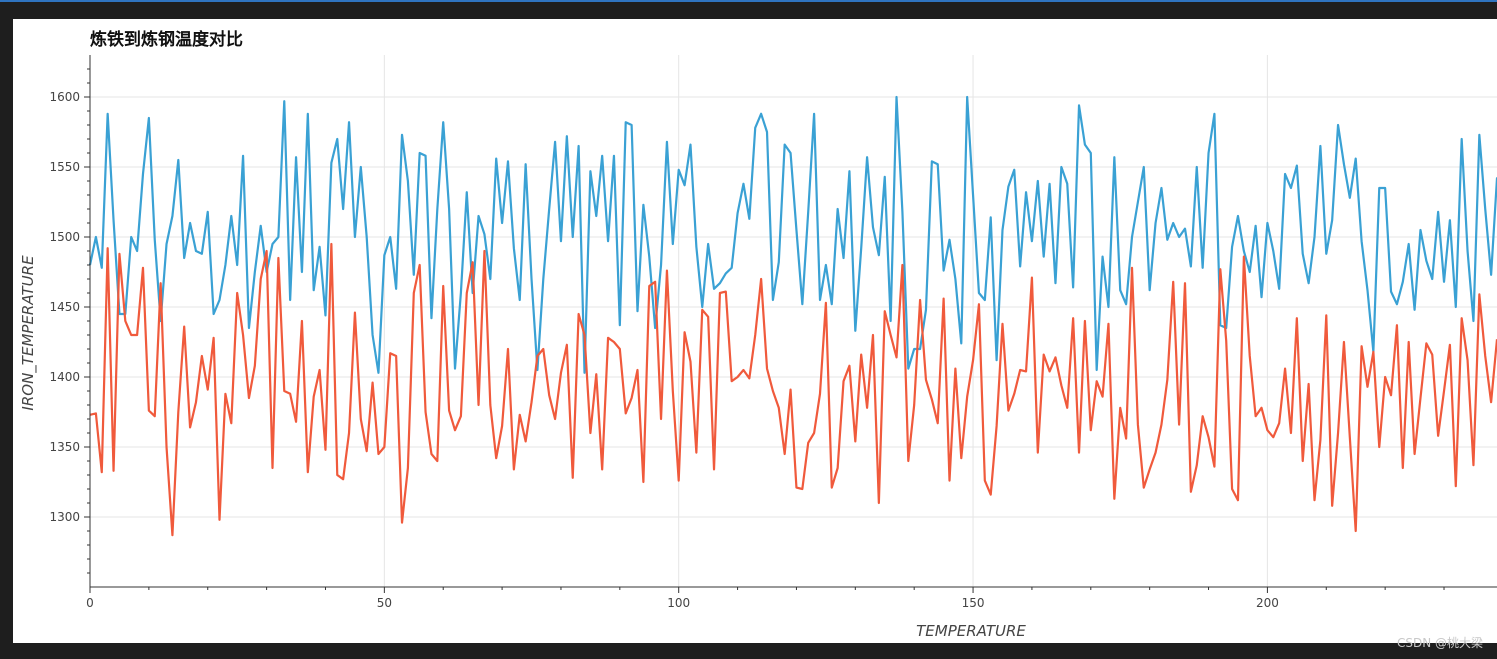 Image resolution: width=1497 pixels, height=659 pixels. What do you see at coordinates (64, 447) in the screenshot?
I see `y-tick-label: 1350` at bounding box center [64, 447].